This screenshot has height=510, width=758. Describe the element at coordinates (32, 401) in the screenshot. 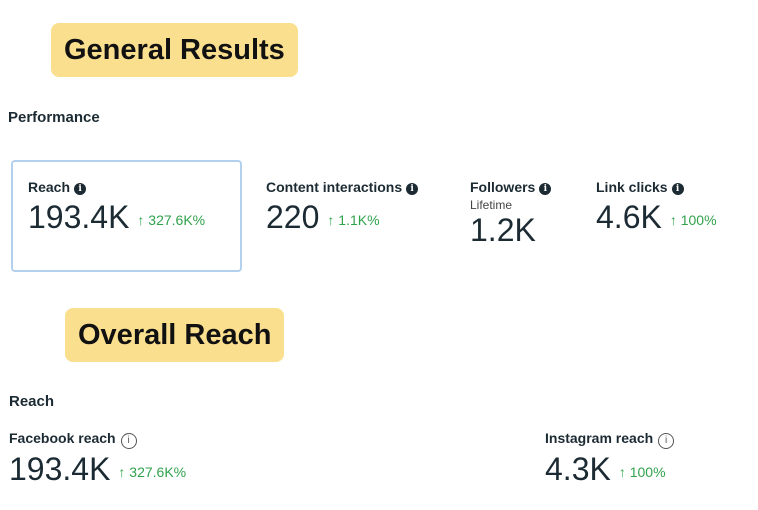

I see `reach-heading: Reach` at that location.